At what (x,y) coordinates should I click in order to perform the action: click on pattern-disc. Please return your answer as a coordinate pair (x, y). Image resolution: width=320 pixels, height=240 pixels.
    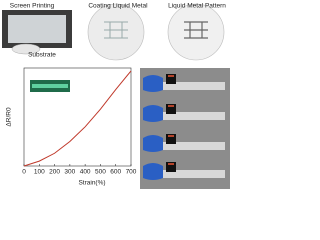
    Looking at the image, I should click on (196, 32).